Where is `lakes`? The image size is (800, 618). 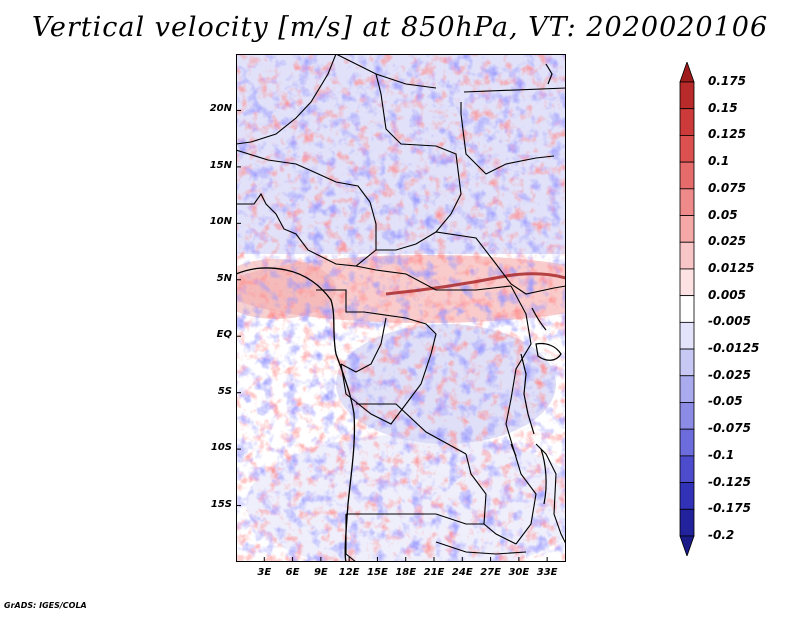 lakes is located at coordinates (536, 284).